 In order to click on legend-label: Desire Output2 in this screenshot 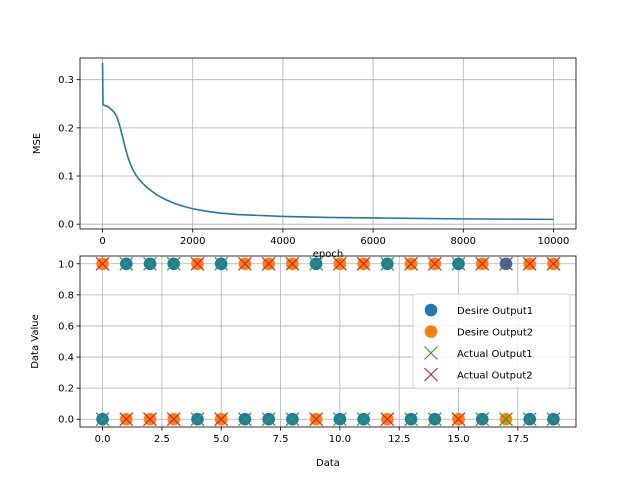, I will do `click(495, 333)`.